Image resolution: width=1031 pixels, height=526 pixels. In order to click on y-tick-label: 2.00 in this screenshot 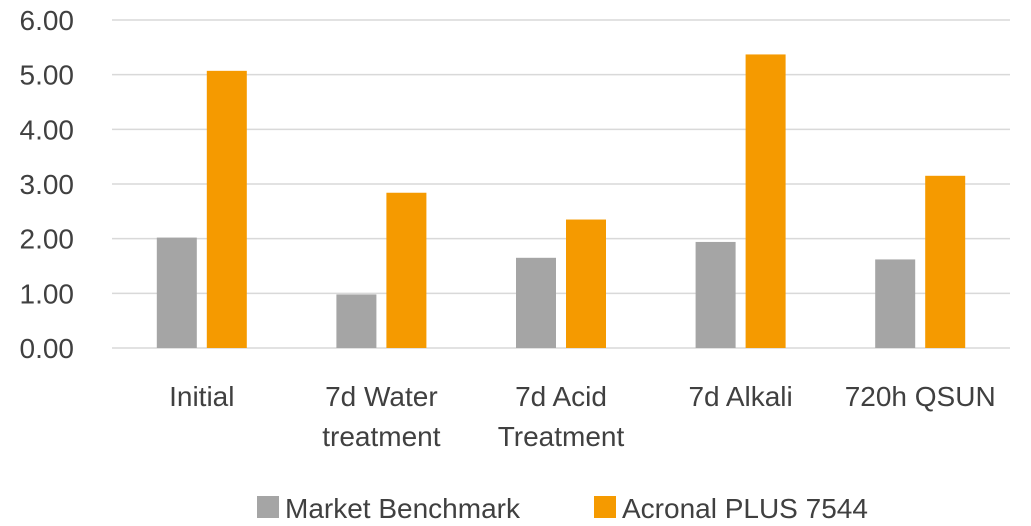, I will do `click(47, 239)`.